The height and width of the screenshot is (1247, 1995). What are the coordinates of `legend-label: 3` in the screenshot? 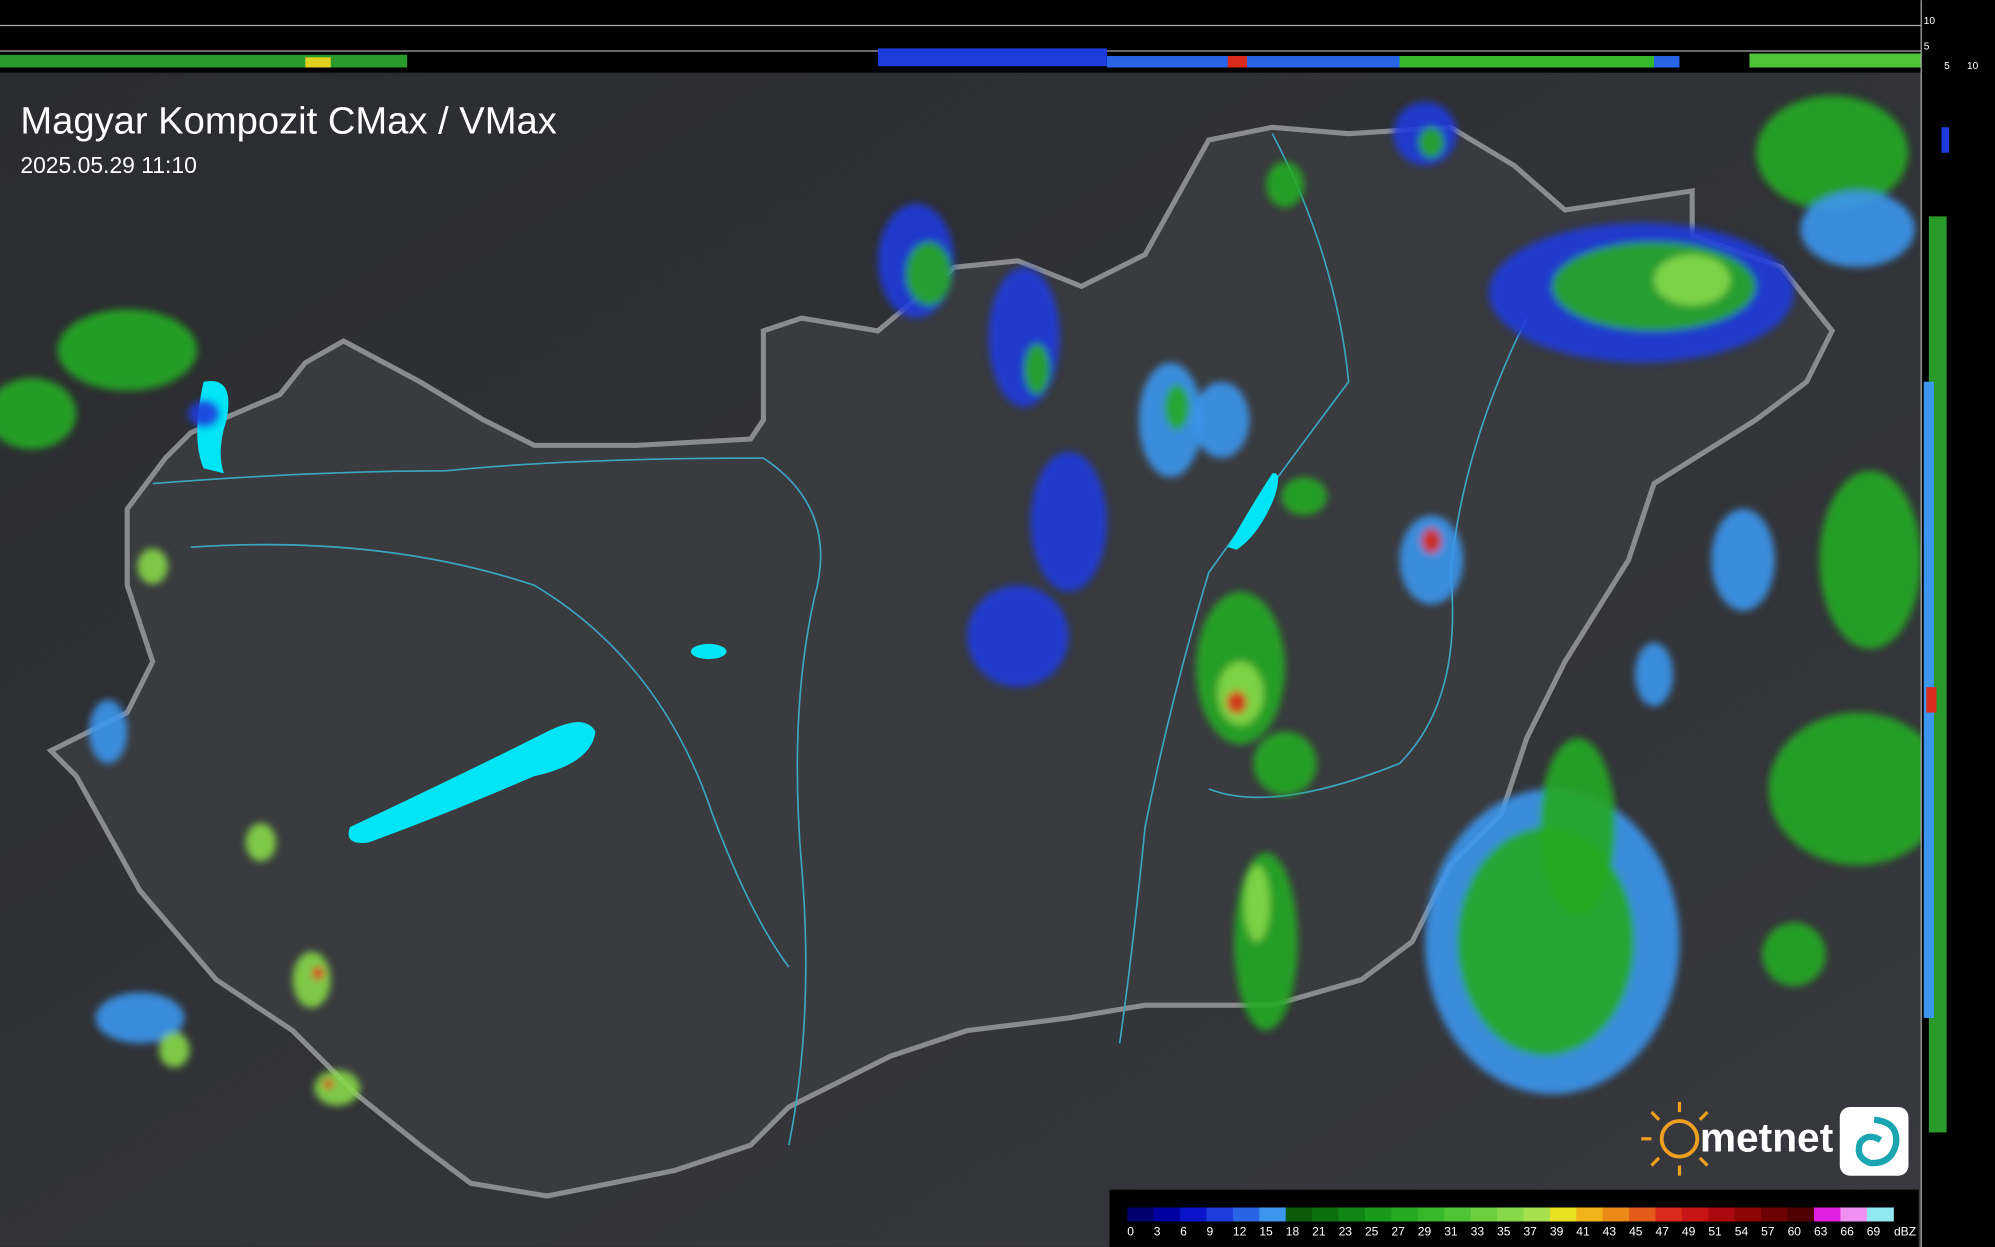 It's located at (1157, 1231).